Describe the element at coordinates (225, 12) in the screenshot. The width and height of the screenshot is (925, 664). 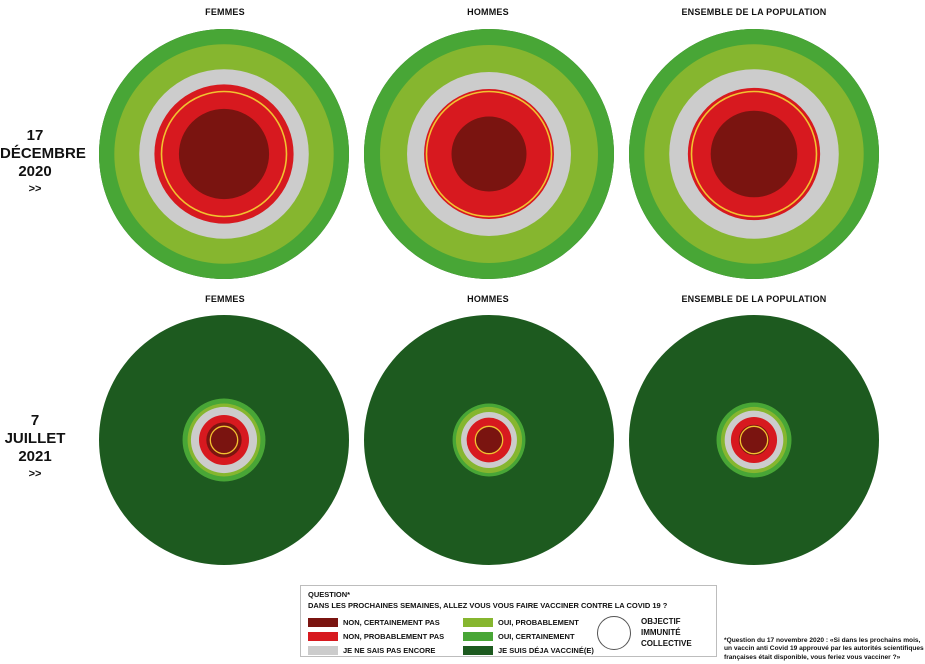
I see `panel-title-femmes-2020: FEMMES` at that location.